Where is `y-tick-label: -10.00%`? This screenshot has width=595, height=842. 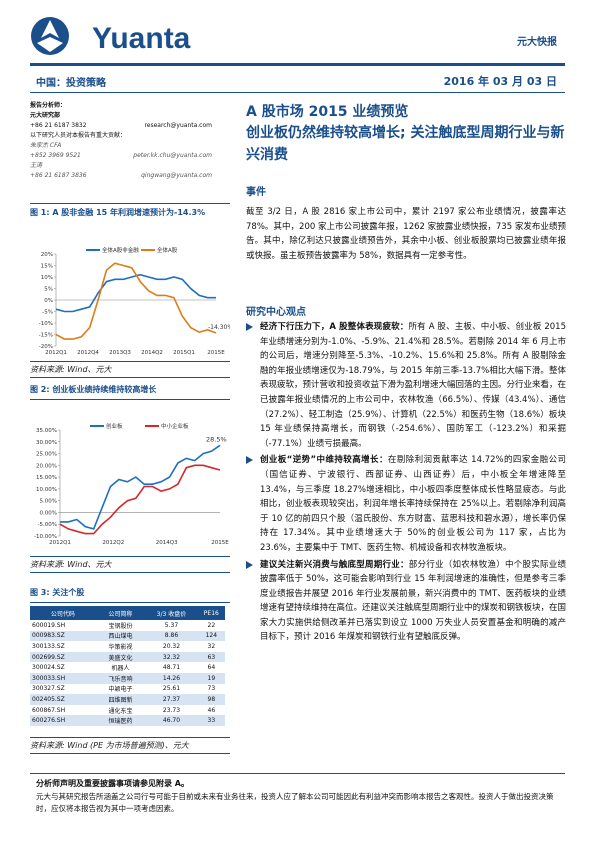
y-tick-label: -10.00% is located at coordinates (45, 537).